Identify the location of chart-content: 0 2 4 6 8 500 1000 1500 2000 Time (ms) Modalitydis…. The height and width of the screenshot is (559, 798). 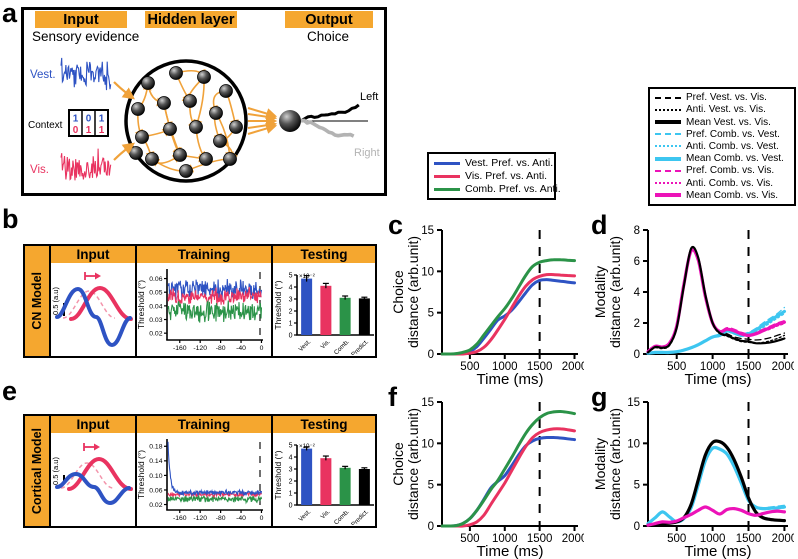
(693, 306).